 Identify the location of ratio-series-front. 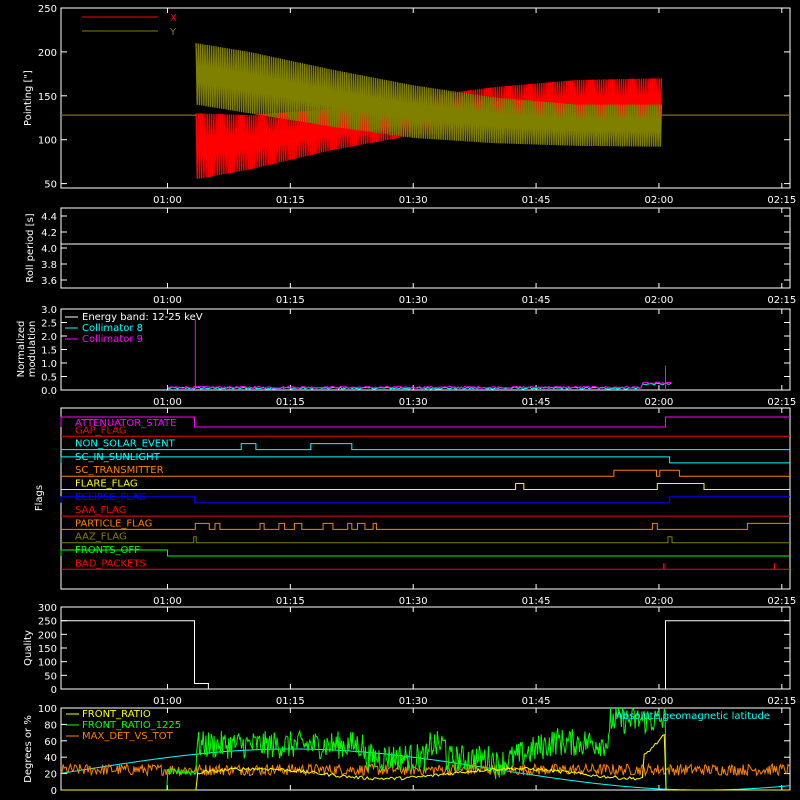
(425, 762).